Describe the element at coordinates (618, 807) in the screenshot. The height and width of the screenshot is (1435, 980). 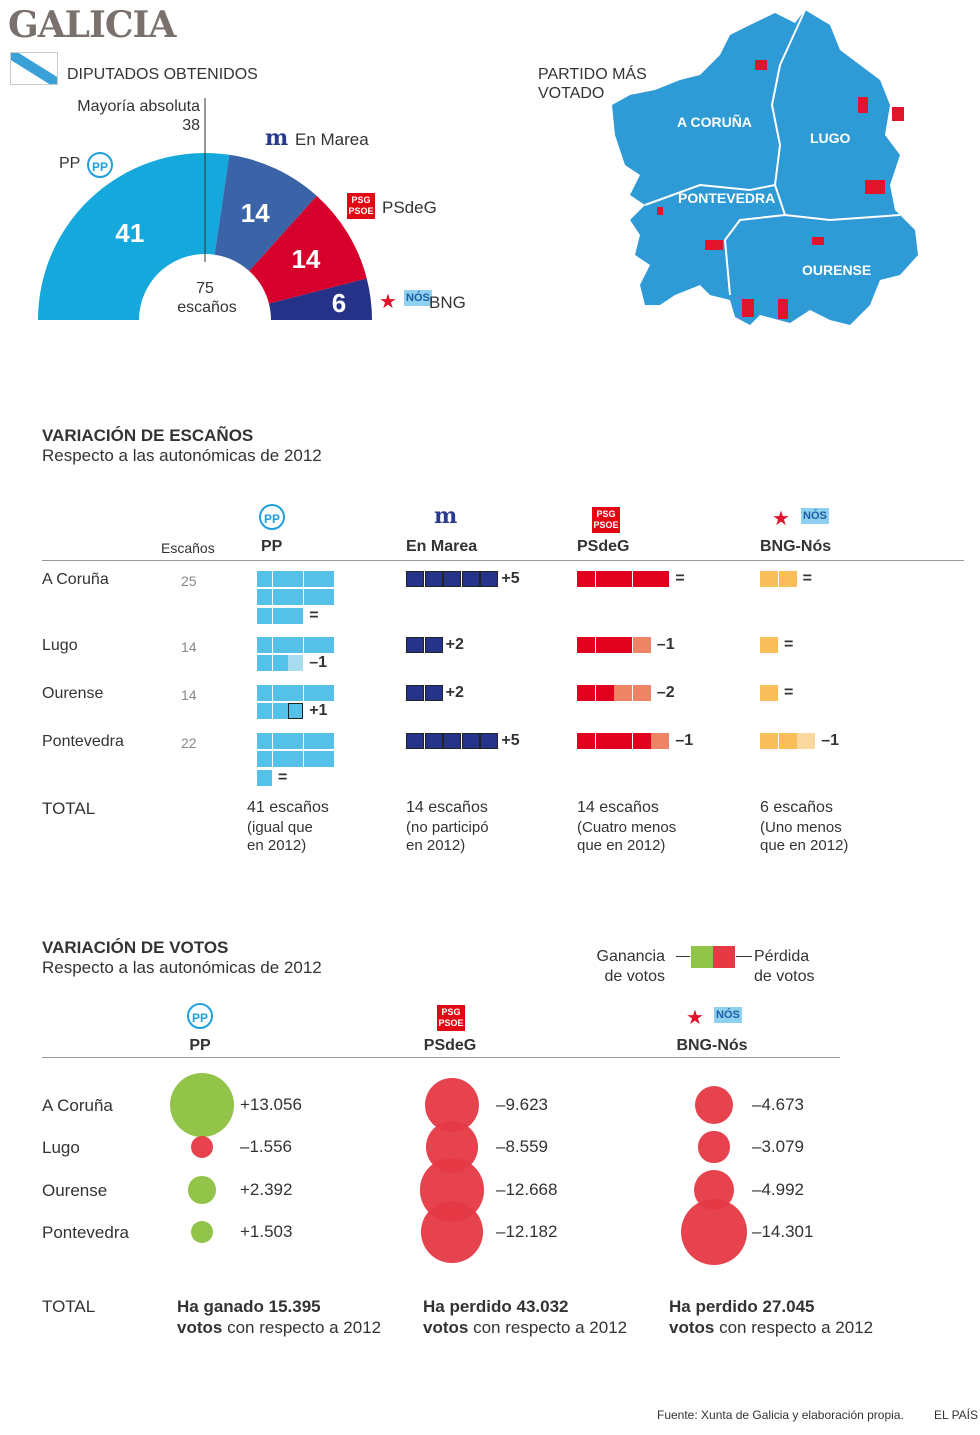
I see `seat-total-line: 14 escaños` at that location.